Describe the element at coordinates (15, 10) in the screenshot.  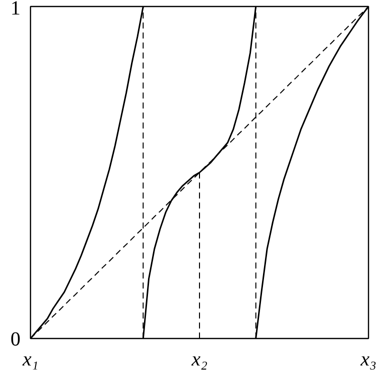
I see `y-tick-label: 1` at that location.